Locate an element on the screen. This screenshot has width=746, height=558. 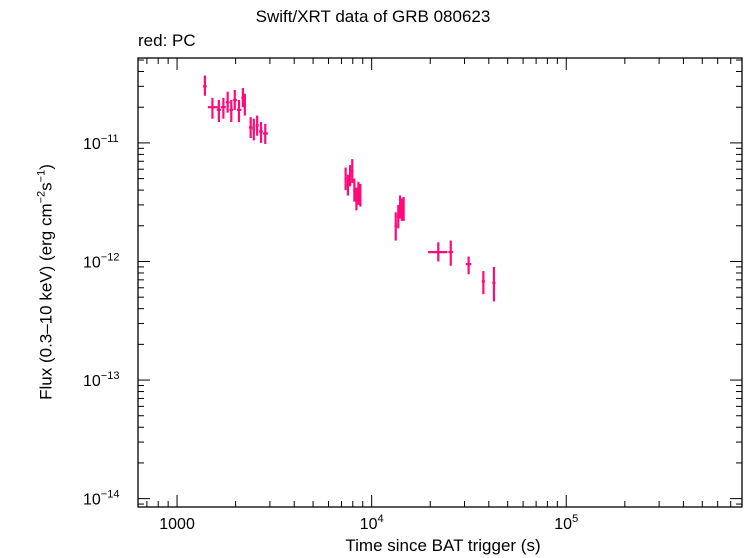
y-tick-label: 10−12 is located at coordinates (101, 261).